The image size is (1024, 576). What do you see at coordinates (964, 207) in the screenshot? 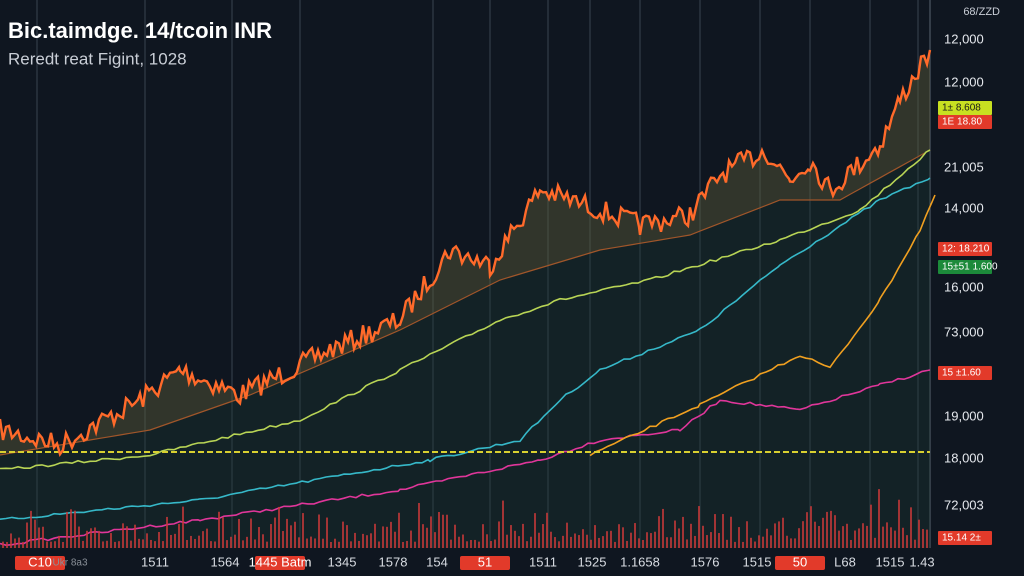
I see `y-axis-label: 14,000` at bounding box center [964, 207].